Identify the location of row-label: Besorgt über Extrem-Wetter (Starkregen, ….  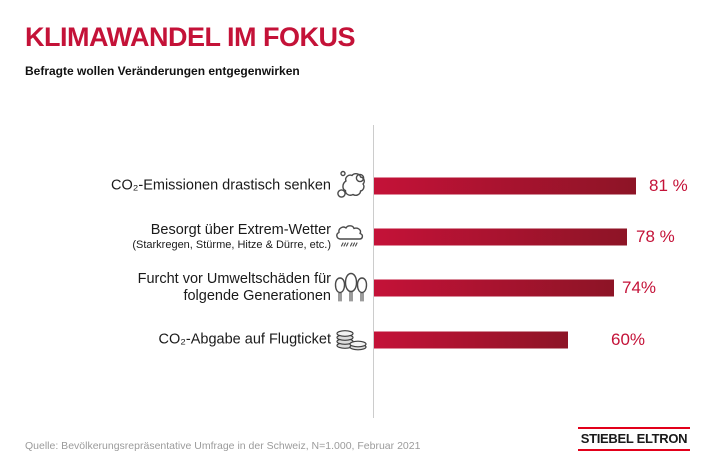
(181, 237).